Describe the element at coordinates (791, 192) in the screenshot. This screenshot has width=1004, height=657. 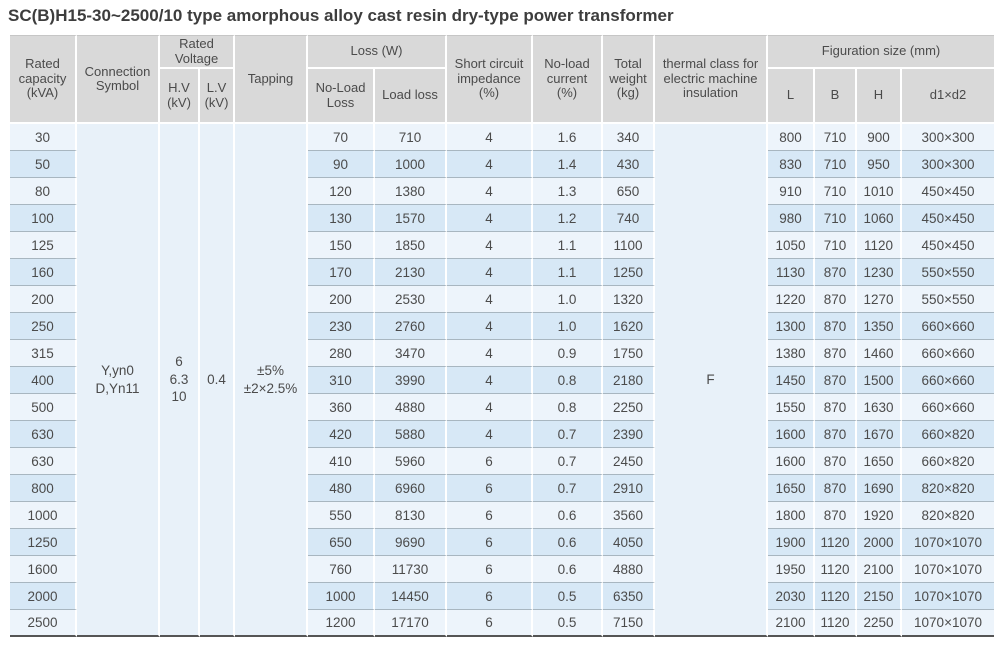
I see `cell-dim-l: 910` at that location.